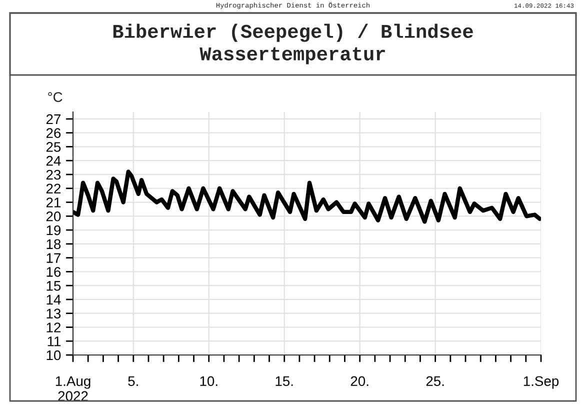  I want to click on y-tick-label: 24, so click(53, 161).